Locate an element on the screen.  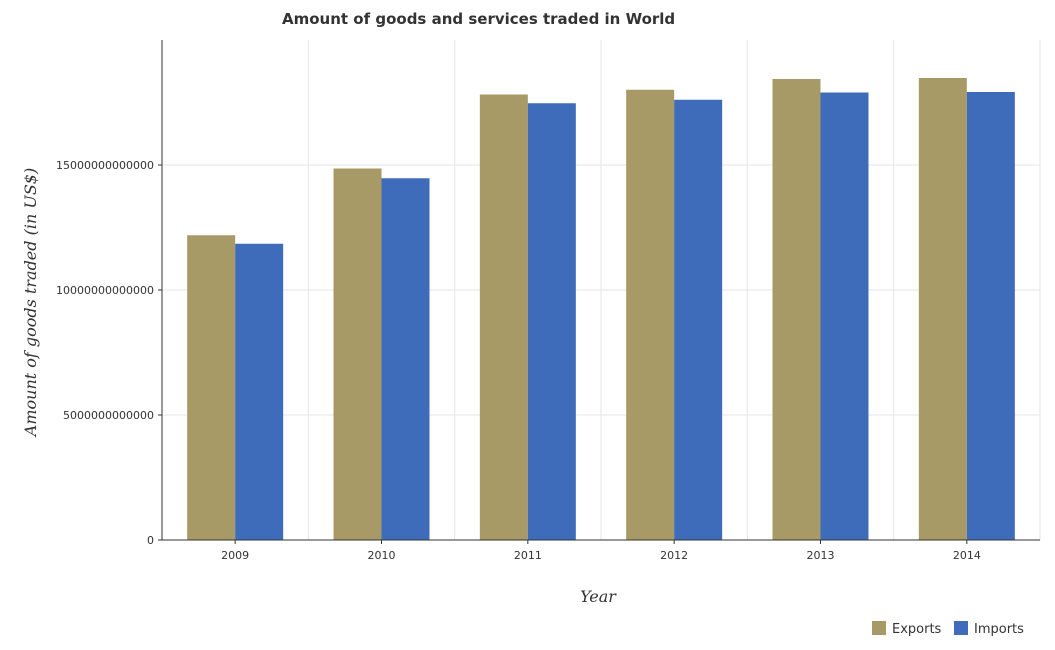
legend-swatch-imports is located at coordinates (961, 628).